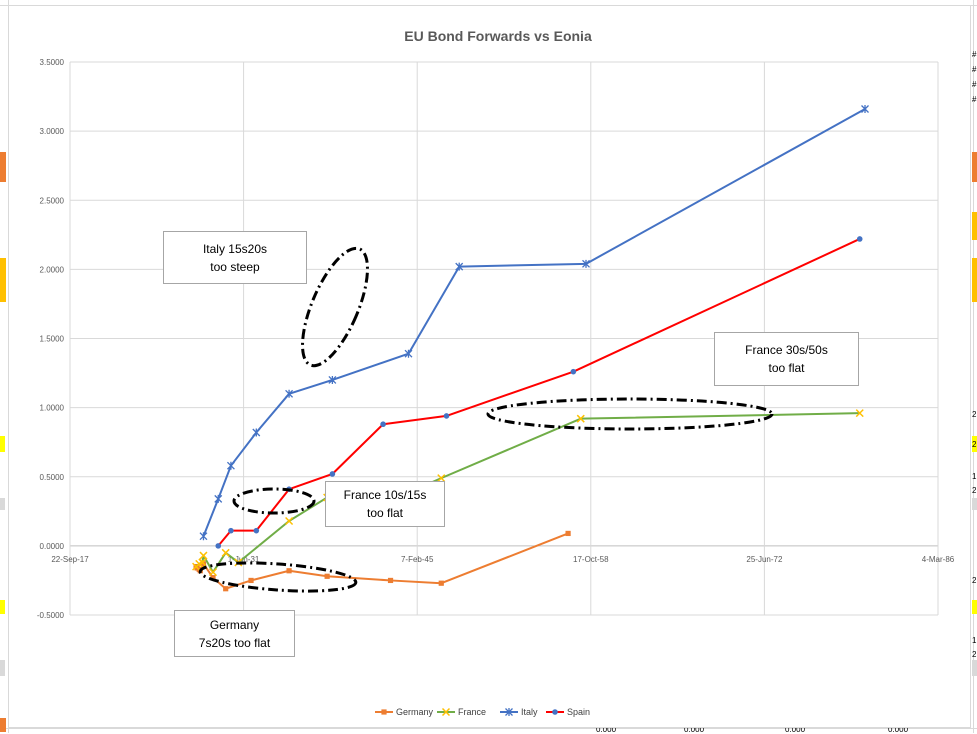 This screenshot has width=977, height=734. I want to click on legend-item-france: France, so click(461, 712).